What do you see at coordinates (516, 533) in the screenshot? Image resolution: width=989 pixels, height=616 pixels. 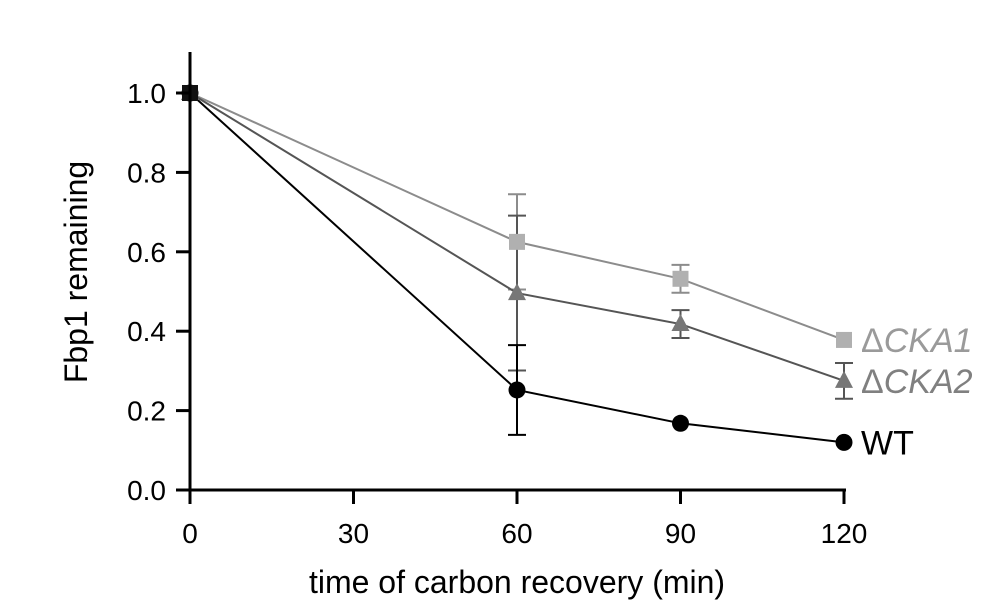 I see `x-tick-label: 60` at bounding box center [516, 533].